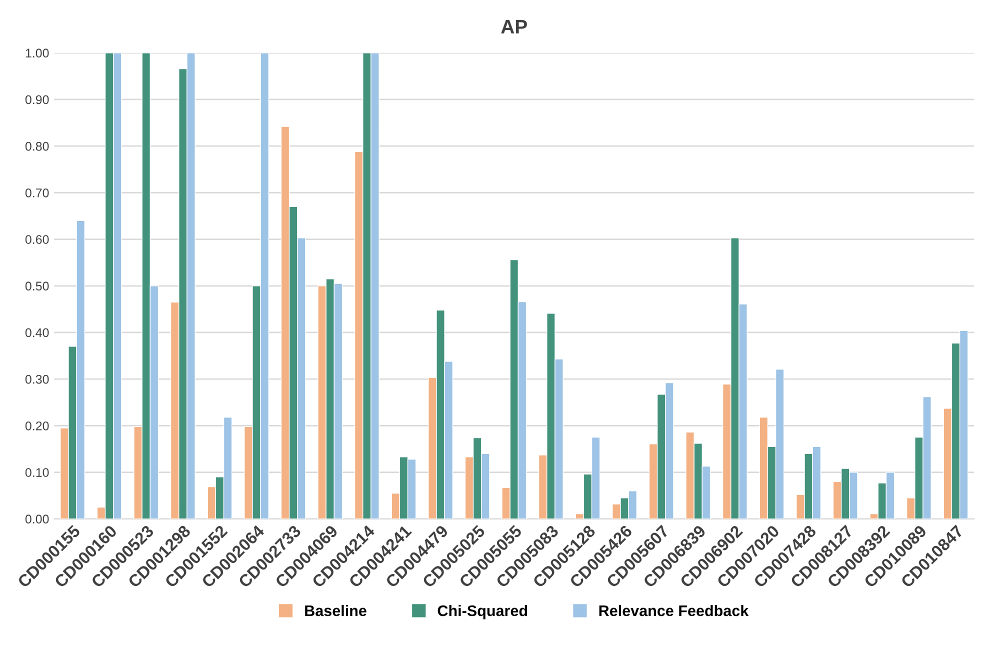 The height and width of the screenshot is (661, 984). Describe the element at coordinates (335, 610) in the screenshot. I see `legend-label: Baseline` at that location.